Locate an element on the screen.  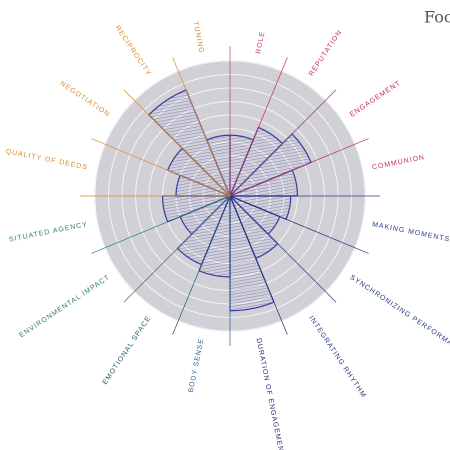
category-label: ROLE is located at coordinates (260, 43).